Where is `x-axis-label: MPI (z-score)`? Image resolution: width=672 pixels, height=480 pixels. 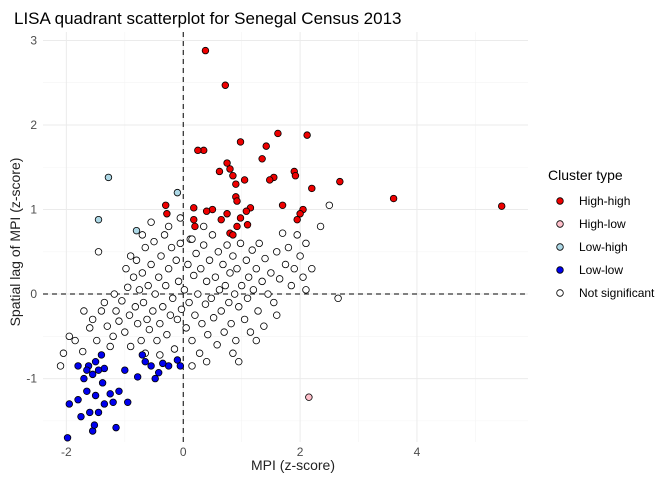
x-axis-label: MPI (z-score) is located at coordinates (293, 465).